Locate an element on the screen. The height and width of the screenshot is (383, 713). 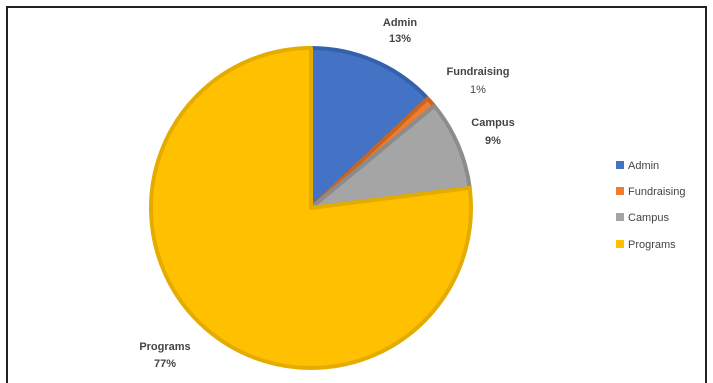
pie-slice-admin is located at coordinates (369, 128).